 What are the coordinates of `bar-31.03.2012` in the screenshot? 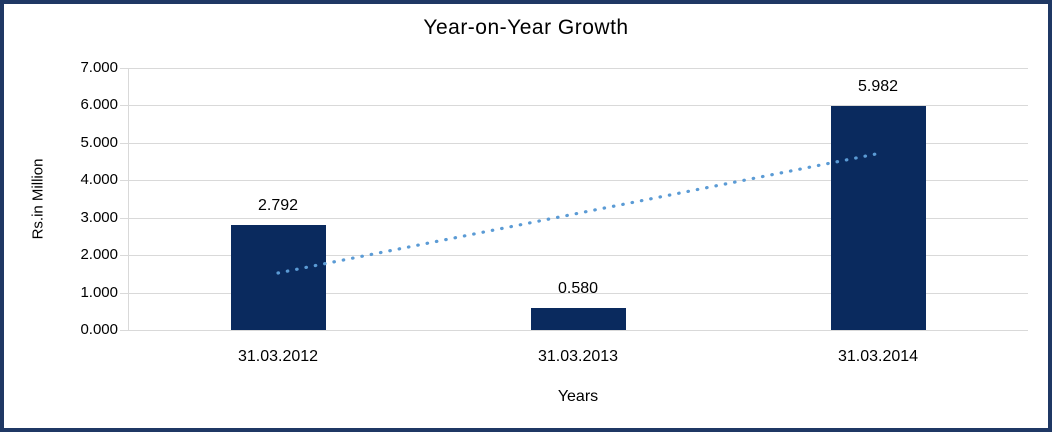 It's located at (278, 277).